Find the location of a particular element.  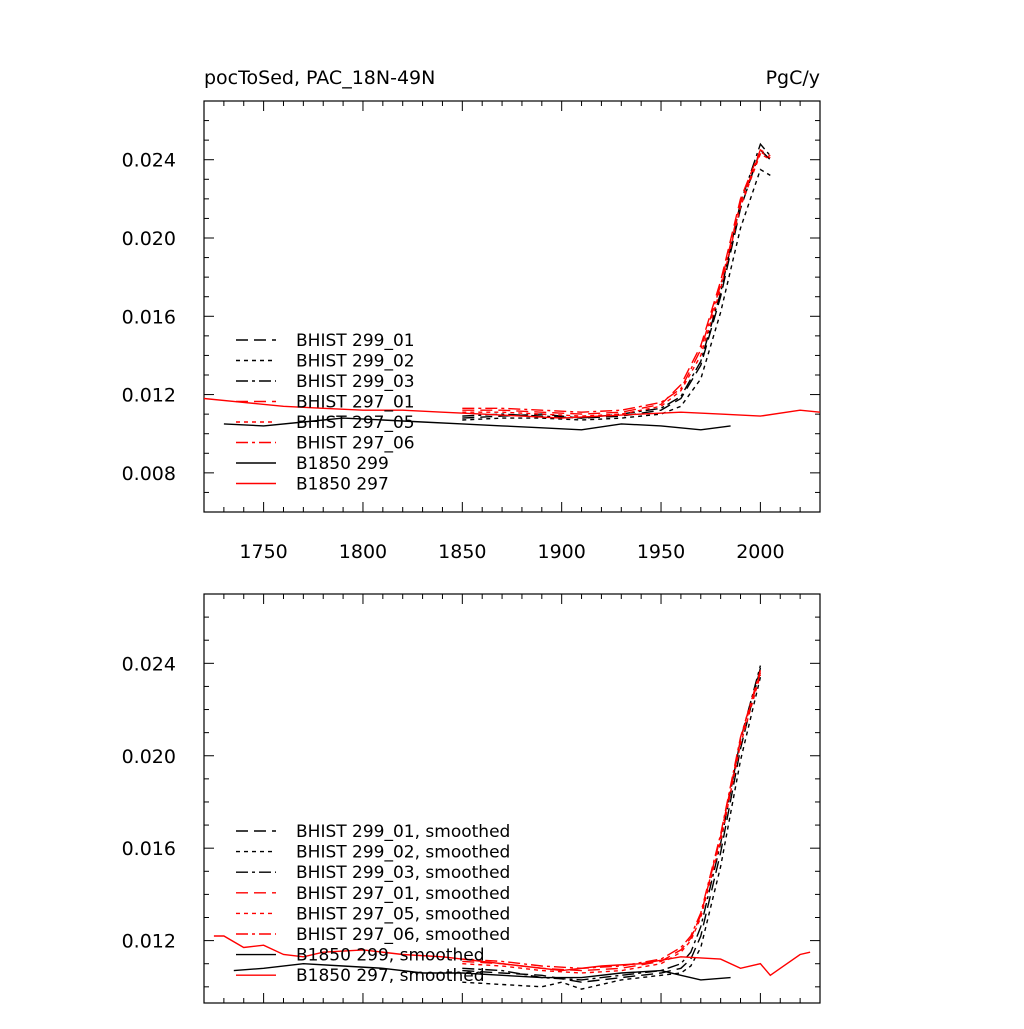

legend-label-bhist-297-01-smoothed: BHIST 297_01, smoothed is located at coordinates (403, 894).